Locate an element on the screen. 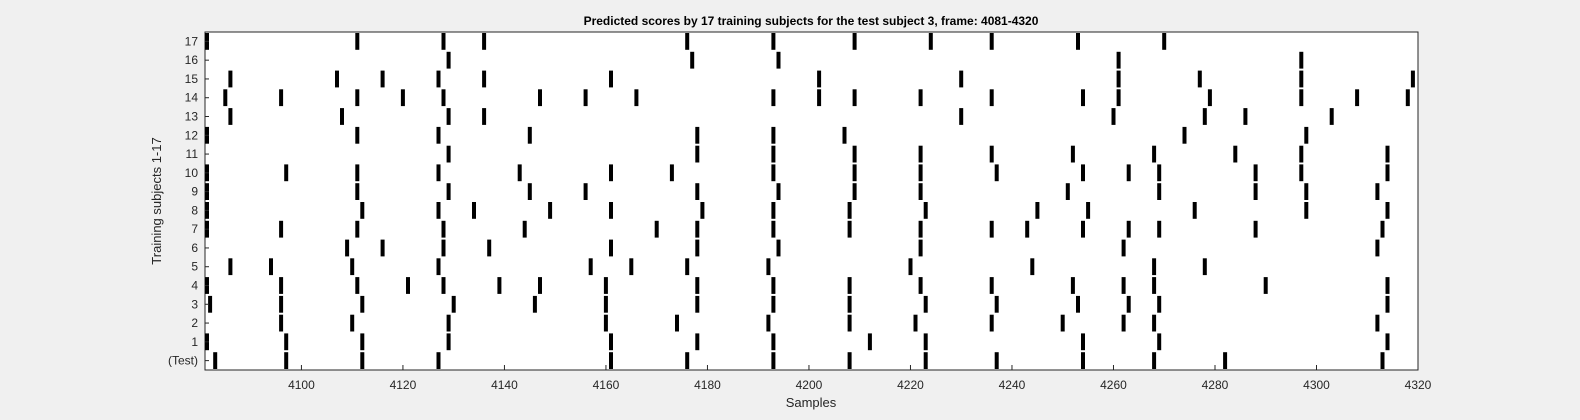 The height and width of the screenshot is (420, 1580). x-tick-label: 4240 is located at coordinates (1012, 385).